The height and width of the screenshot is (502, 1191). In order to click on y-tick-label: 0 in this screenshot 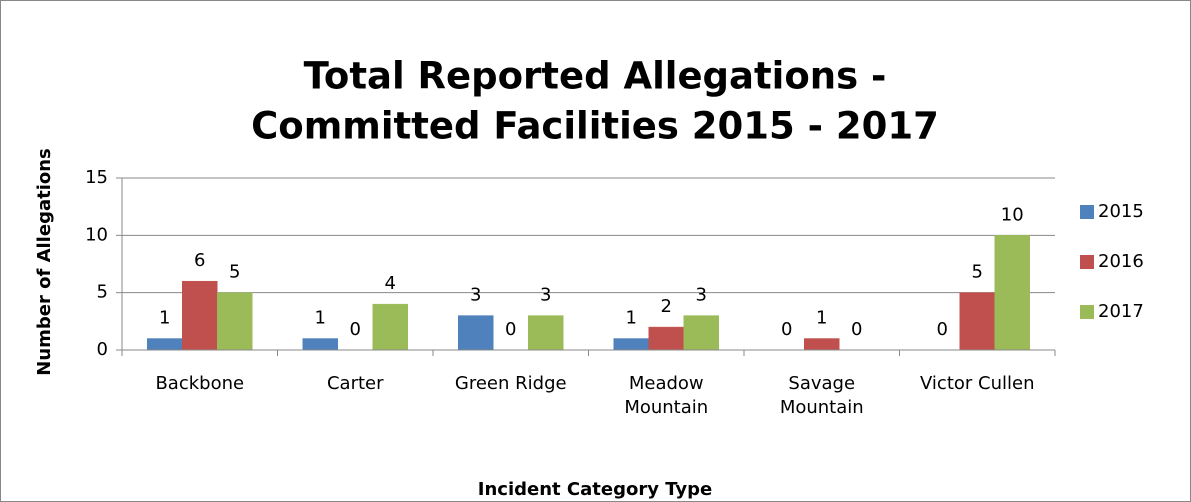, I will do `click(102, 349)`.